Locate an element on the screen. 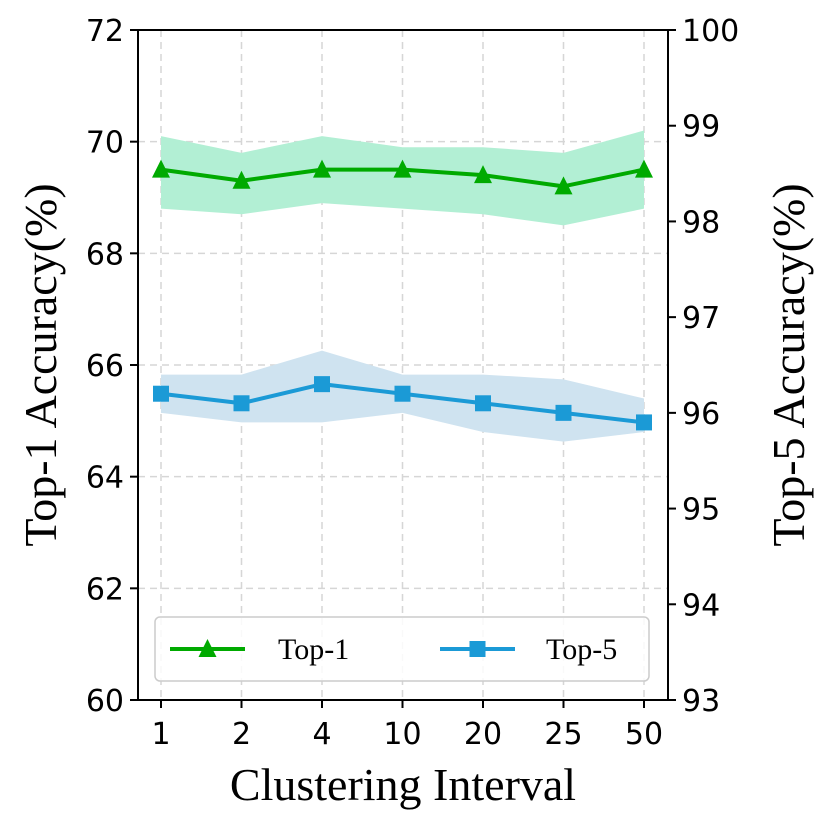 This screenshot has height=828, width=831. y-right-tick-label: 93 is located at coordinates (701, 701).